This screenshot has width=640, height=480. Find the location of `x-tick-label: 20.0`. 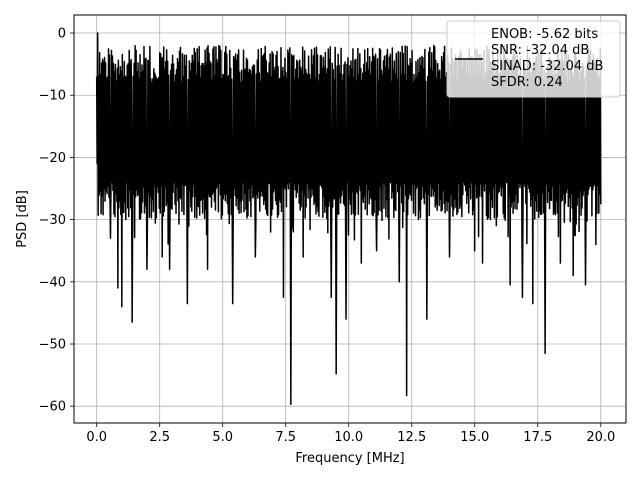

x-tick-label: 20.0 is located at coordinates (600, 437).